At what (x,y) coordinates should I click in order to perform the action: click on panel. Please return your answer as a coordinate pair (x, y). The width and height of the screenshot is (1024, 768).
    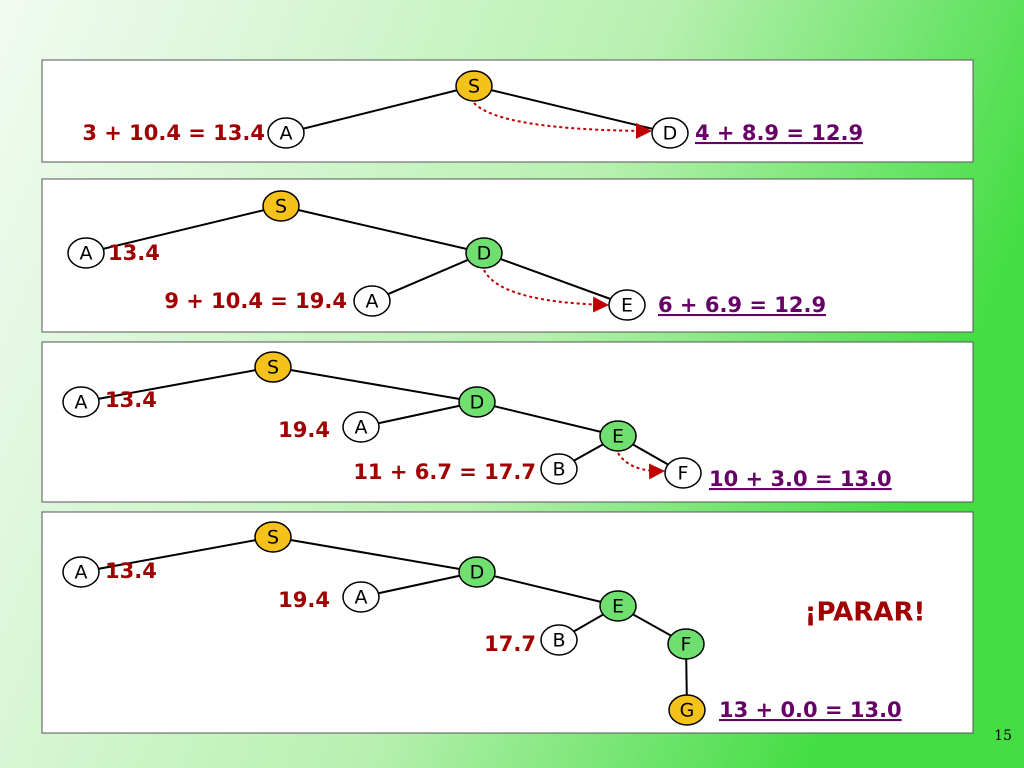
    Looking at the image, I should click on (507, 111).